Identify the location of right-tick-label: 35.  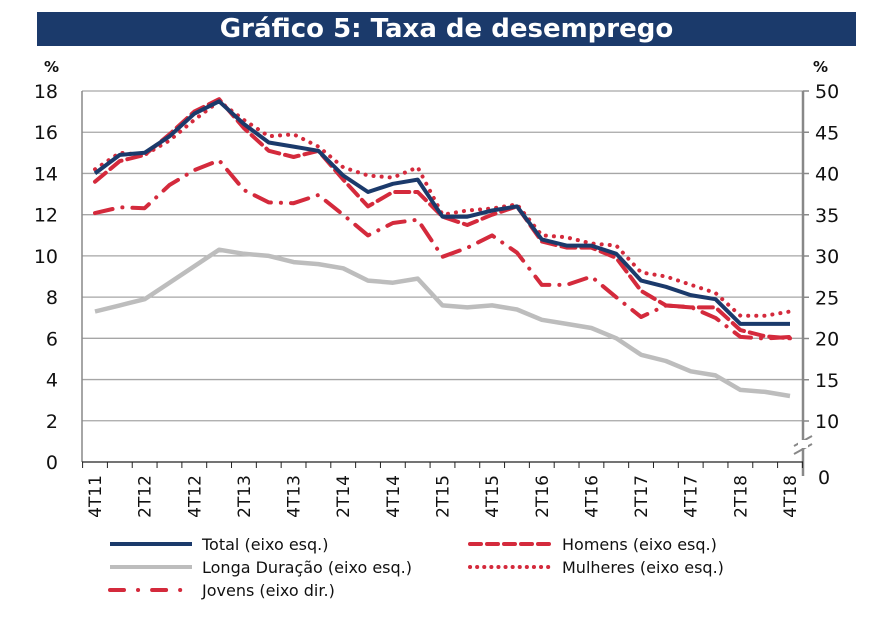
(827, 216).